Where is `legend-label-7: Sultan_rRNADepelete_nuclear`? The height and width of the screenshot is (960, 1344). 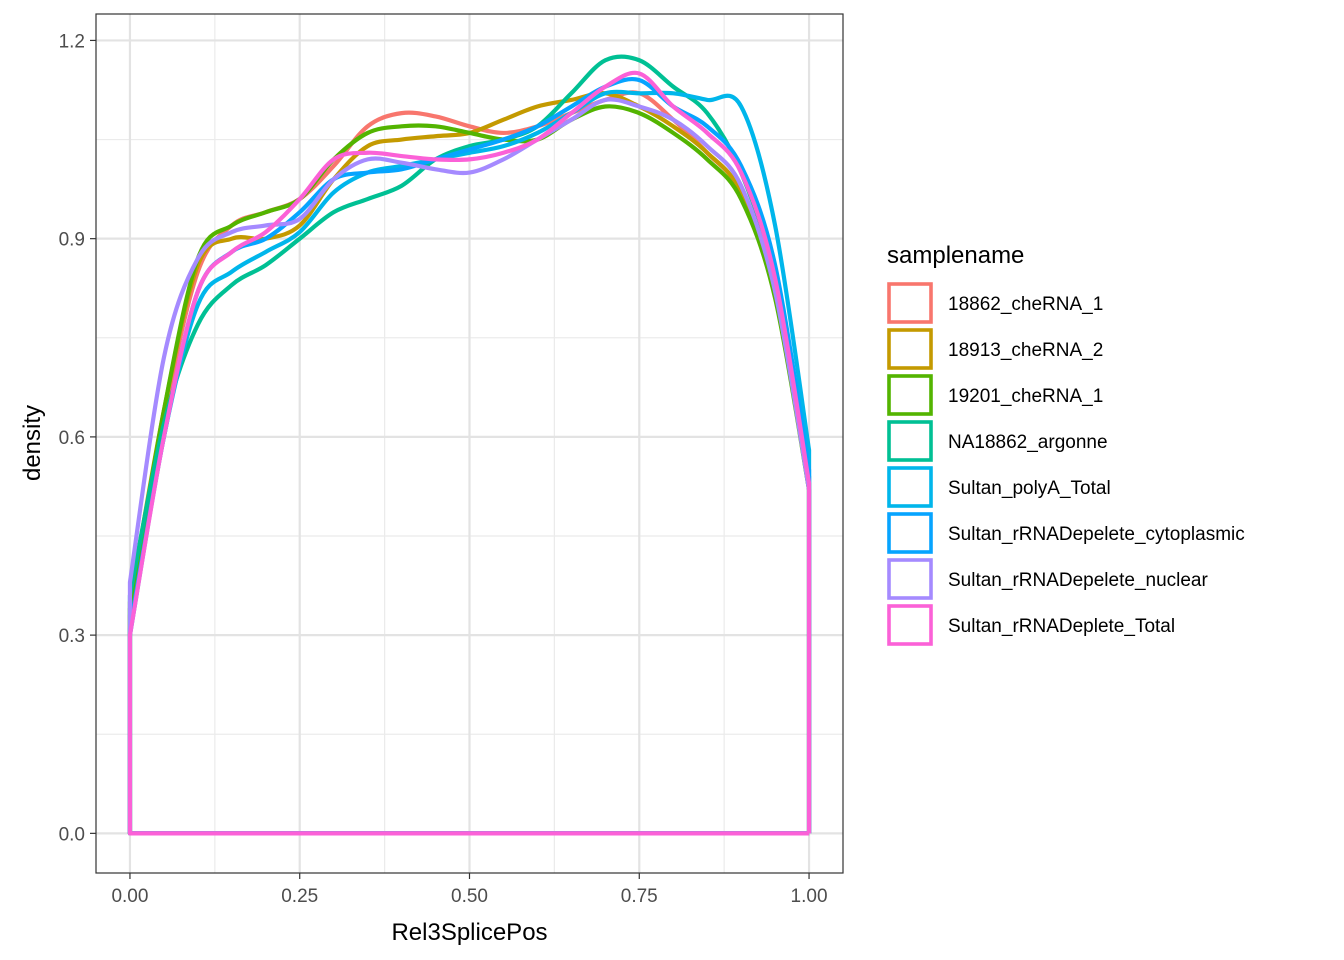
legend-label-7: Sultan_rRNADepelete_nuclear is located at coordinates (1078, 580).